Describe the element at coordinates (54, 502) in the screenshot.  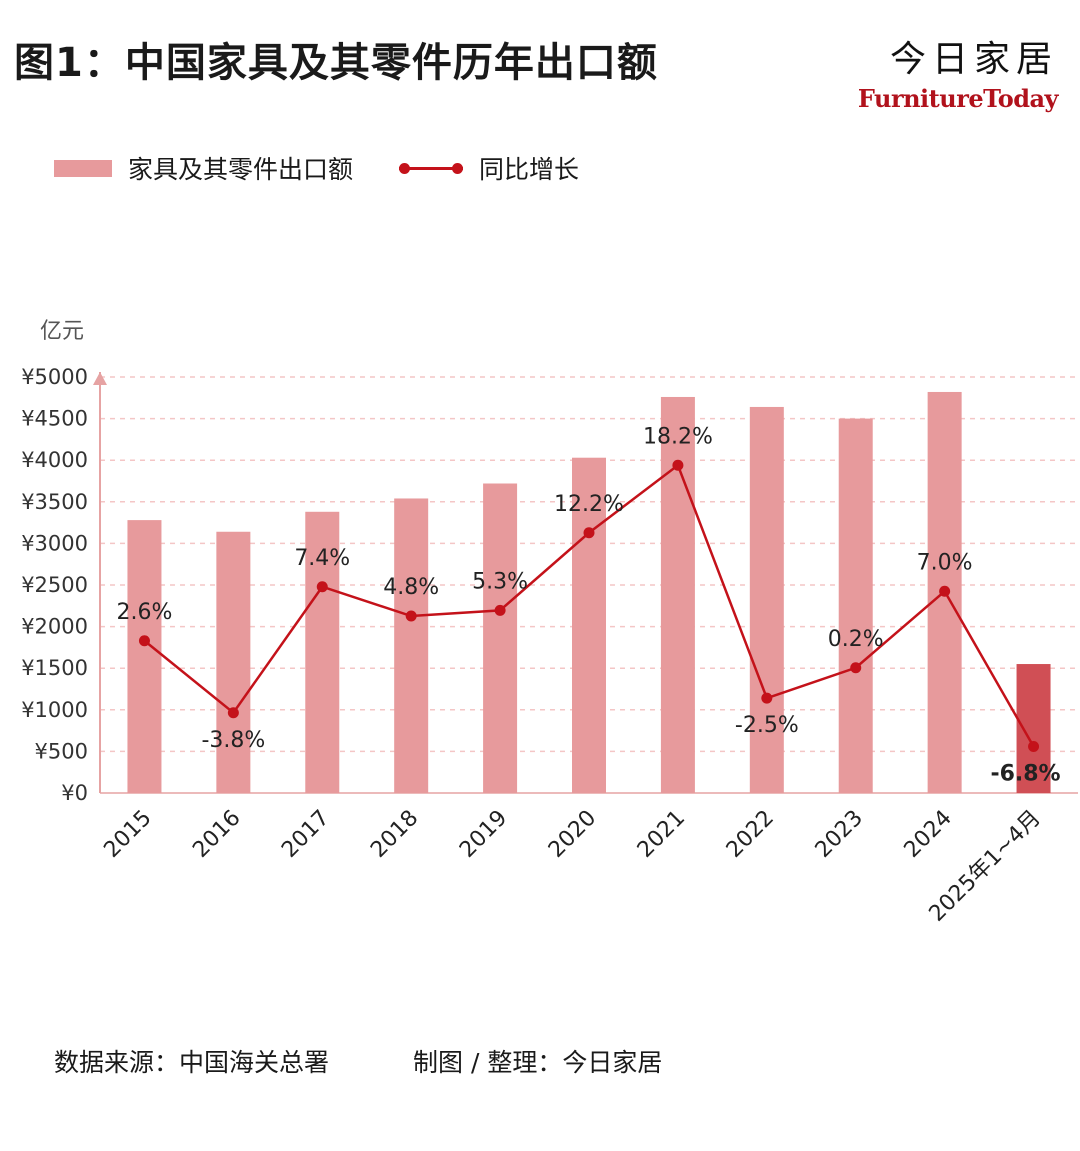
I see `y-tick-label: ¥3500` at that location.